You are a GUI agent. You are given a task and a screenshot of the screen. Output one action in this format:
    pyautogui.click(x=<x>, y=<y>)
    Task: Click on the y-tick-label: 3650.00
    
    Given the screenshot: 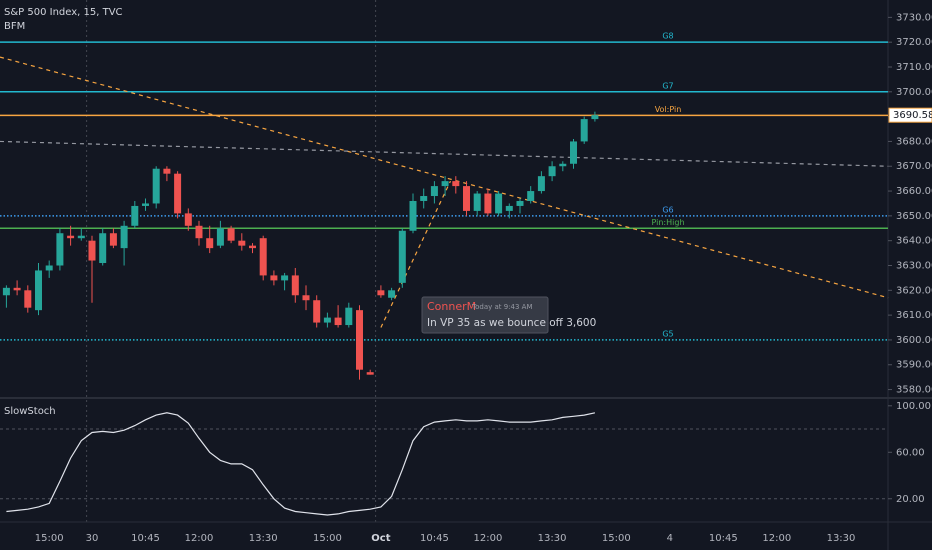 What is the action you would take?
    pyautogui.click(x=914, y=216)
    